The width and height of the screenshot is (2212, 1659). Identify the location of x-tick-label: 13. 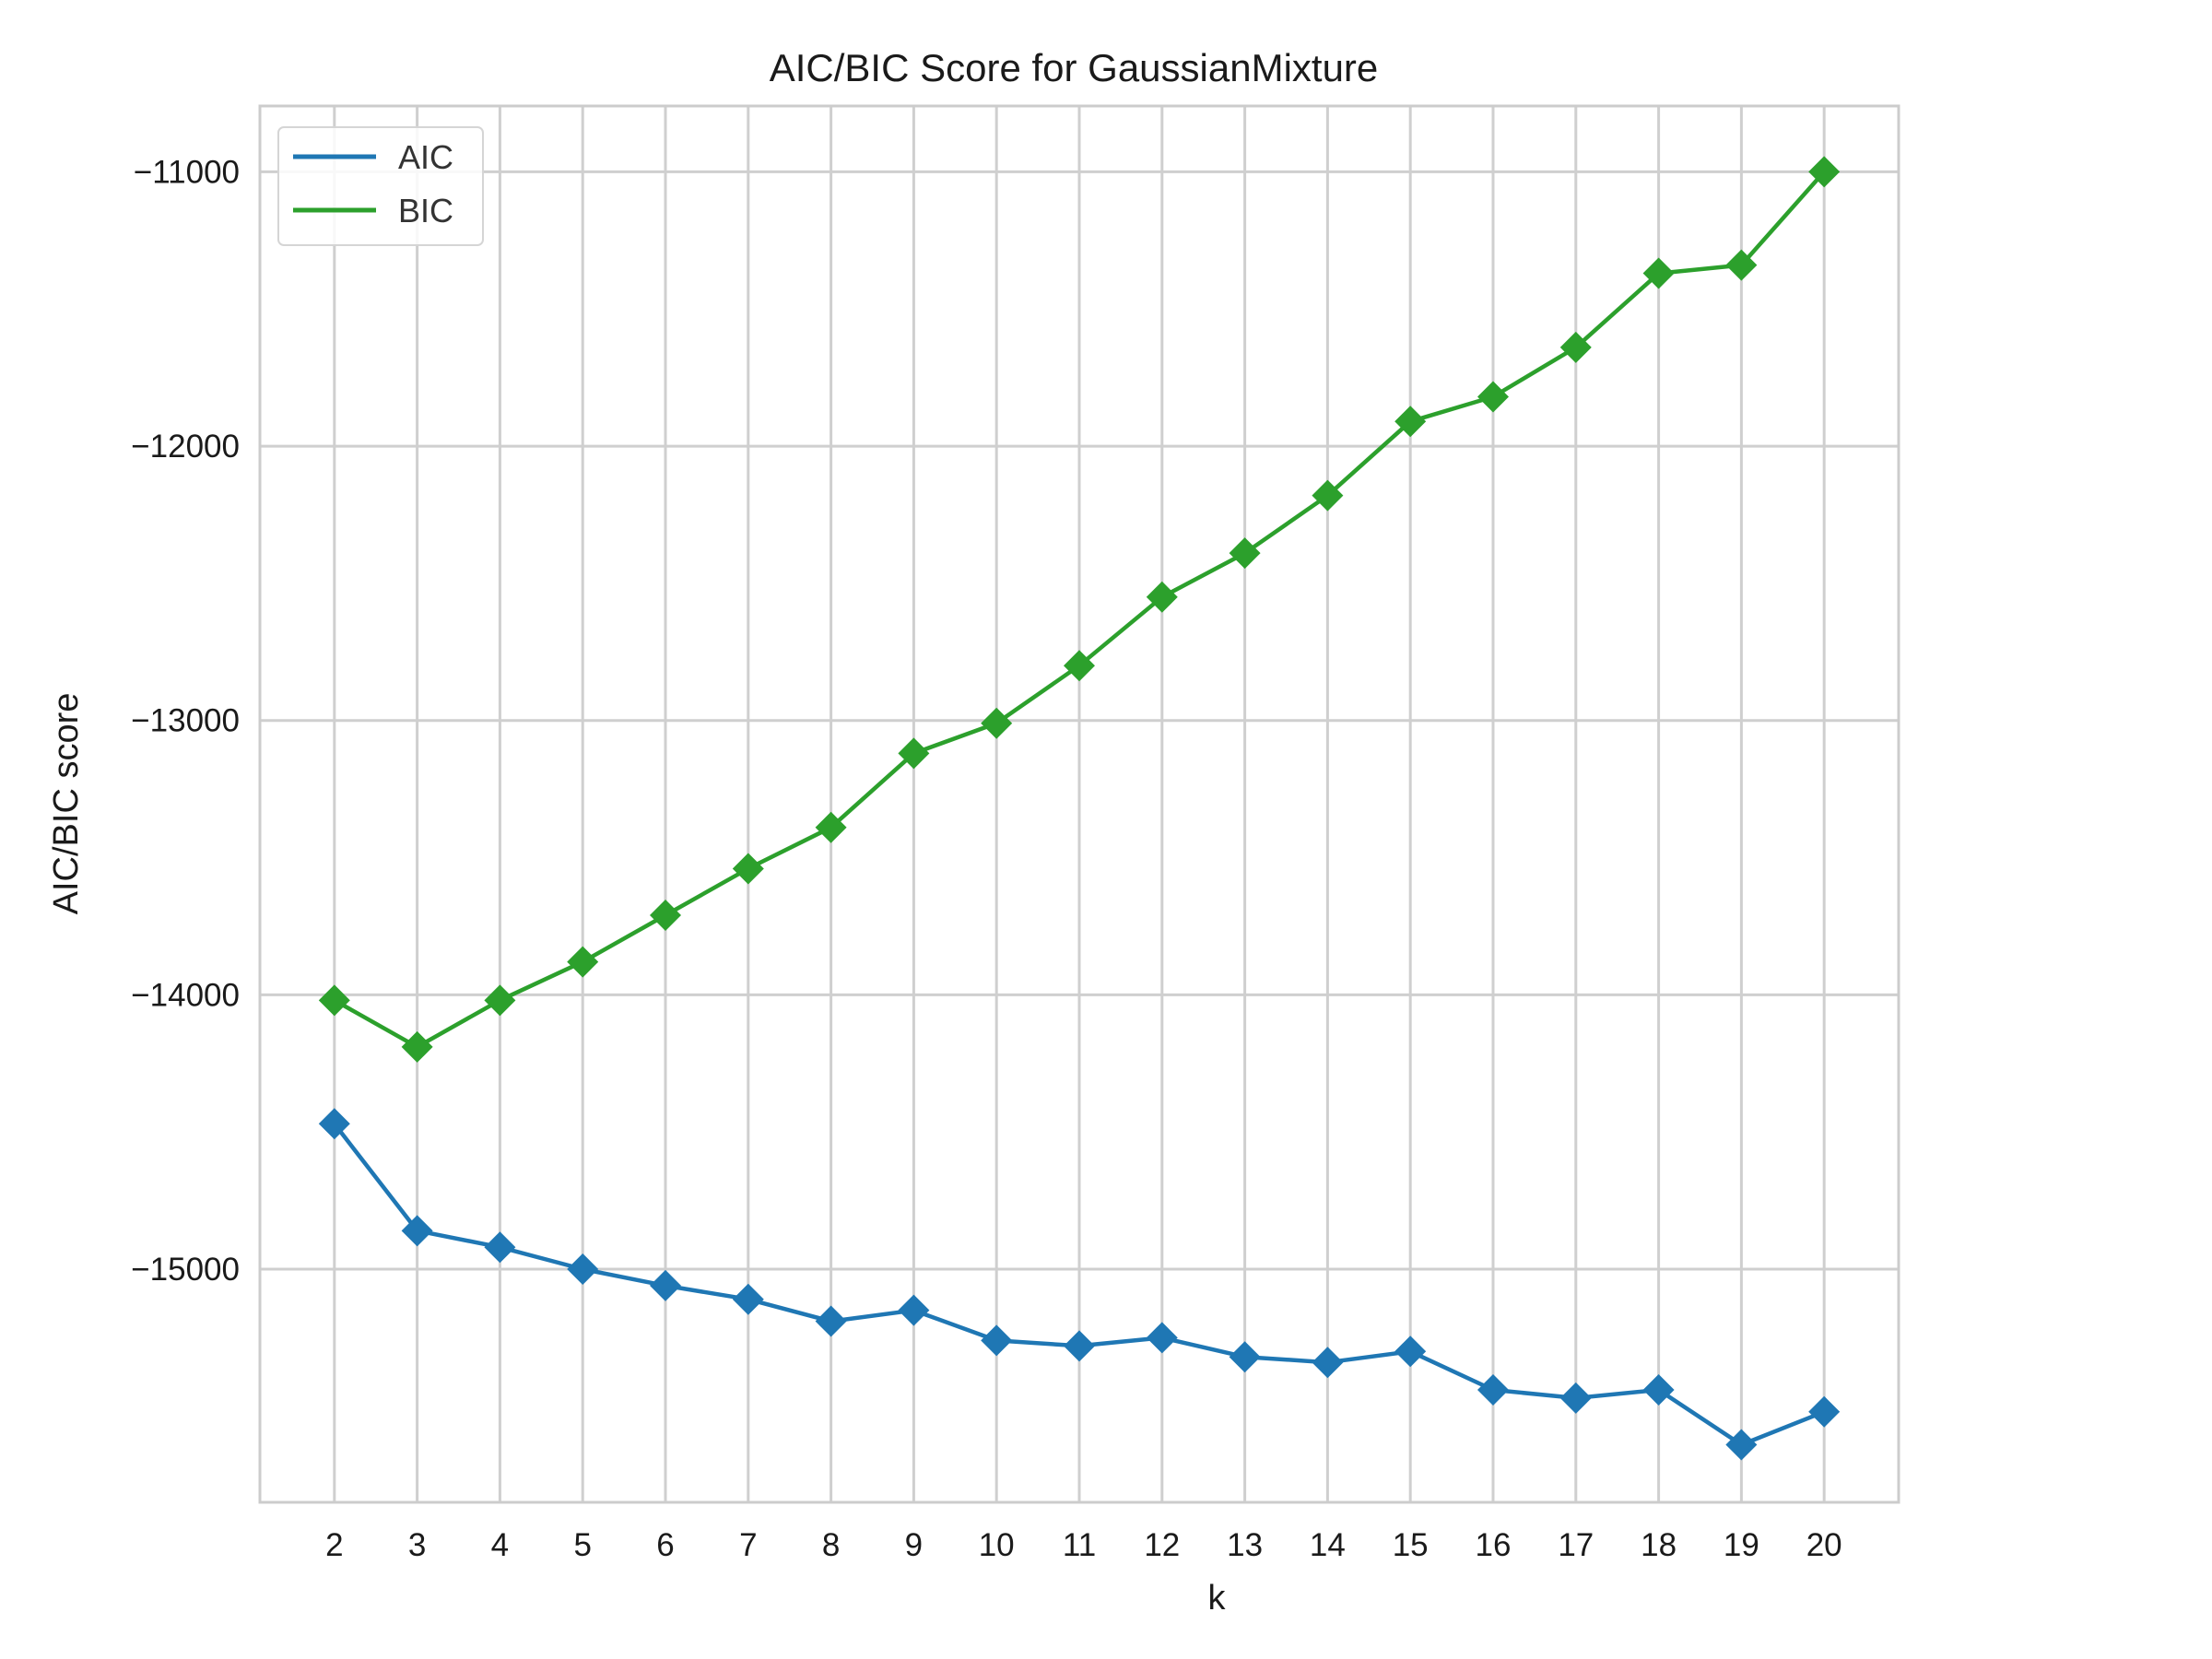
(1245, 1545).